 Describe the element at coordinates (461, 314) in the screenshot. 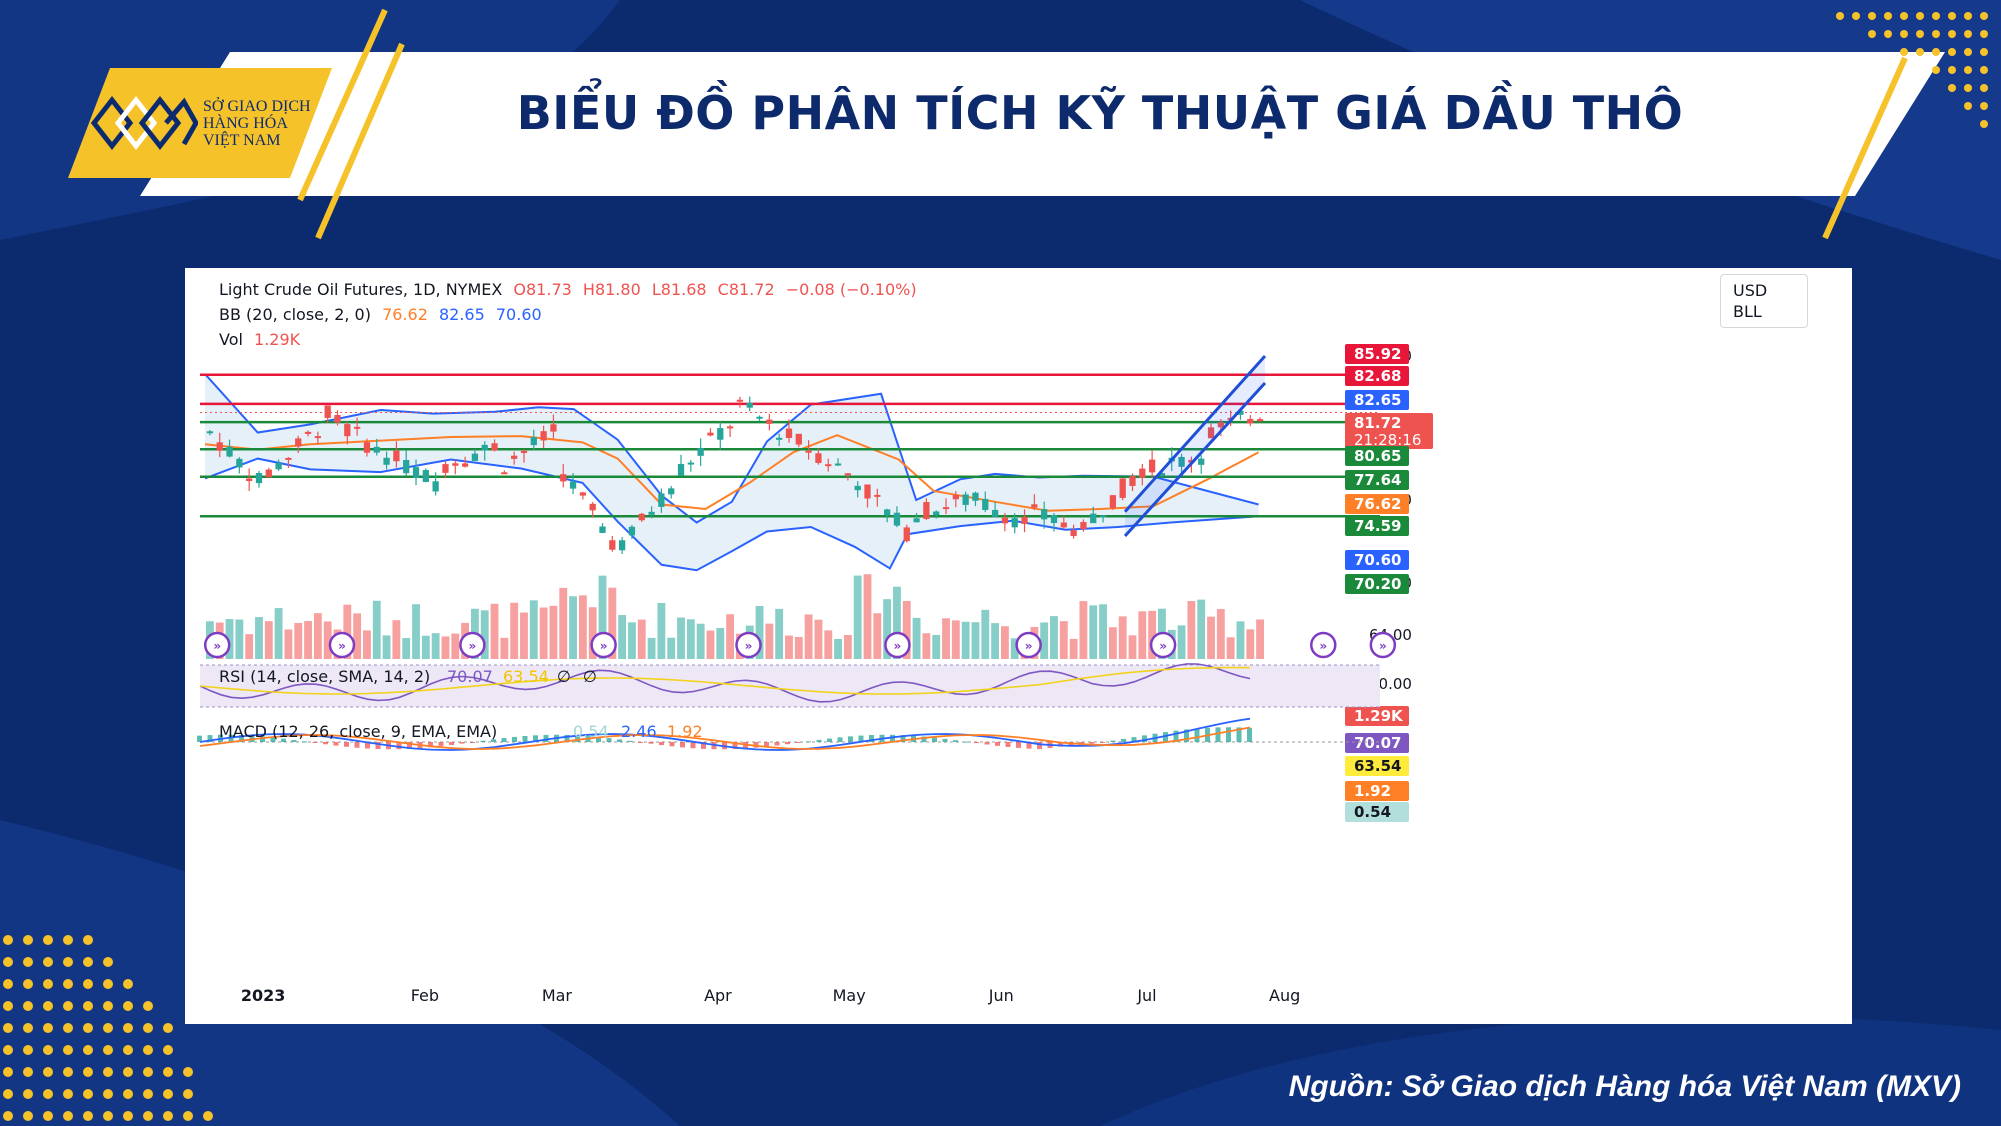

I see `bb-upper: 82.65` at that location.